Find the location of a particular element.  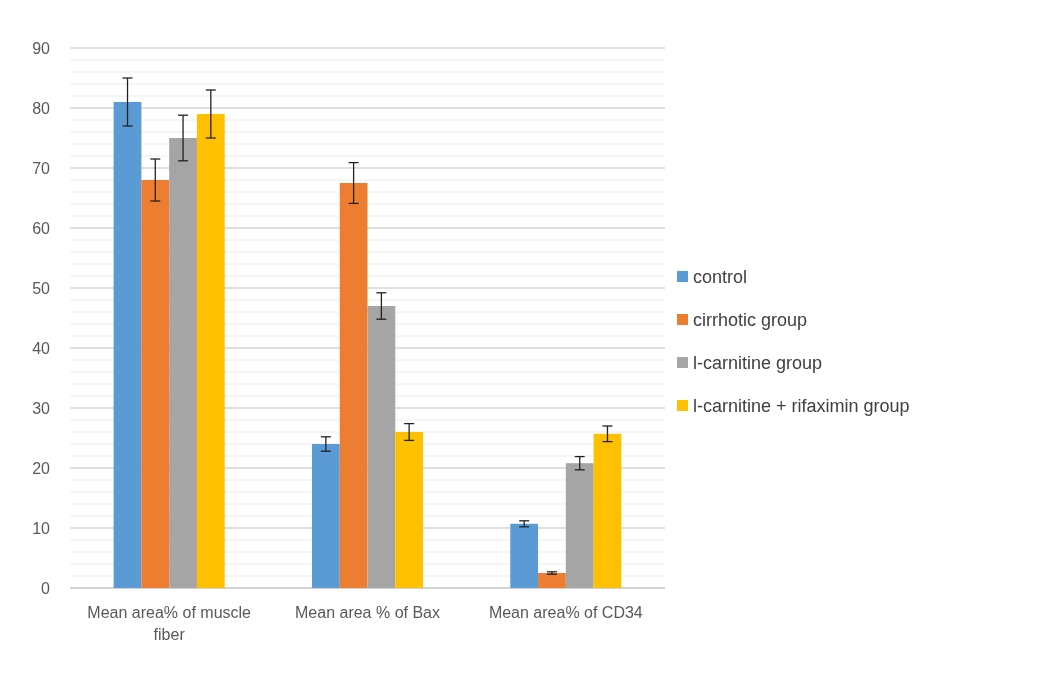

y-tick-label: 80 is located at coordinates (41, 108).